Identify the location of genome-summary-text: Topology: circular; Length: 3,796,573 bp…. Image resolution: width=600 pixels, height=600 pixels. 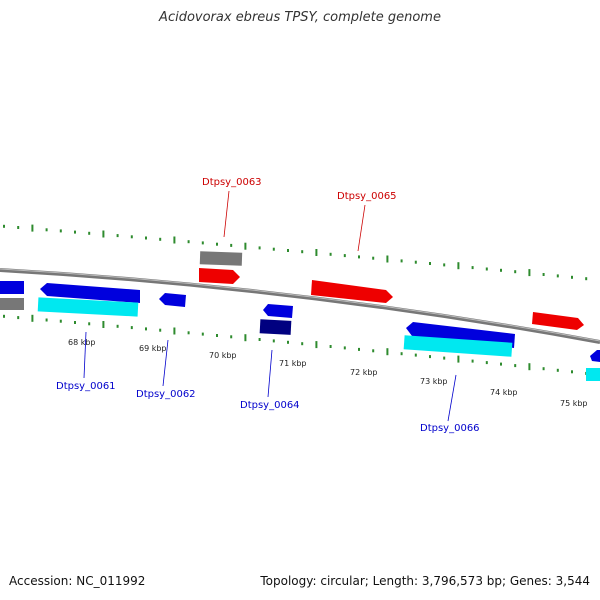
(425, 581).